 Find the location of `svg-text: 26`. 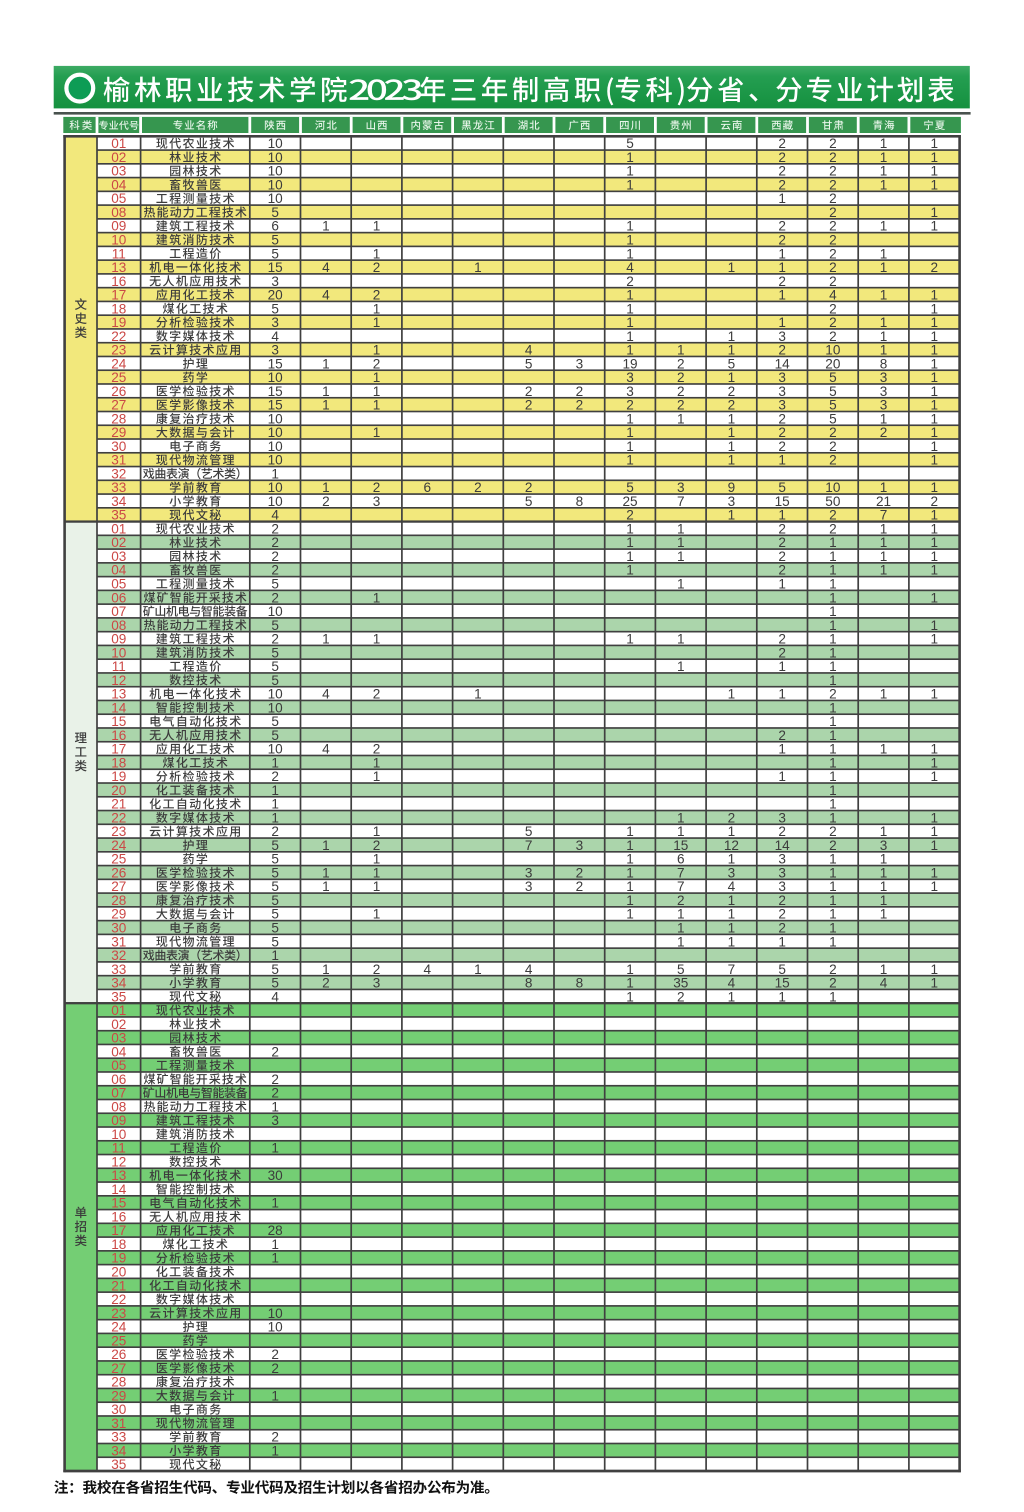

svg-text: 26 is located at coordinates (118, 391).